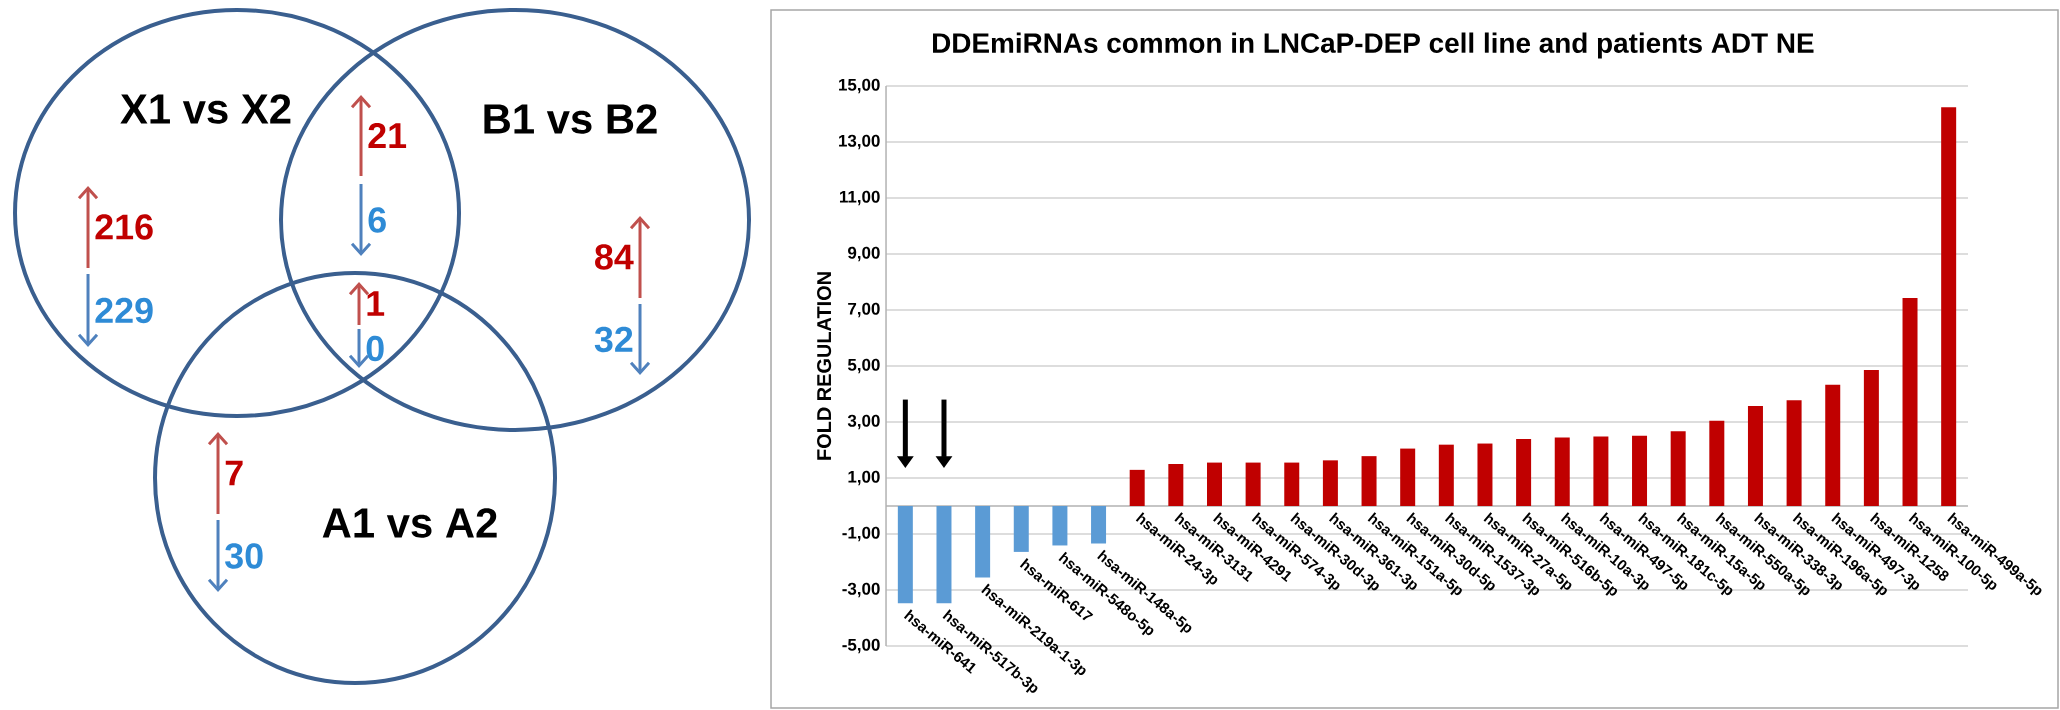 The image size is (2060, 710). I want to click on text: X1 vs X2, so click(205, 109).